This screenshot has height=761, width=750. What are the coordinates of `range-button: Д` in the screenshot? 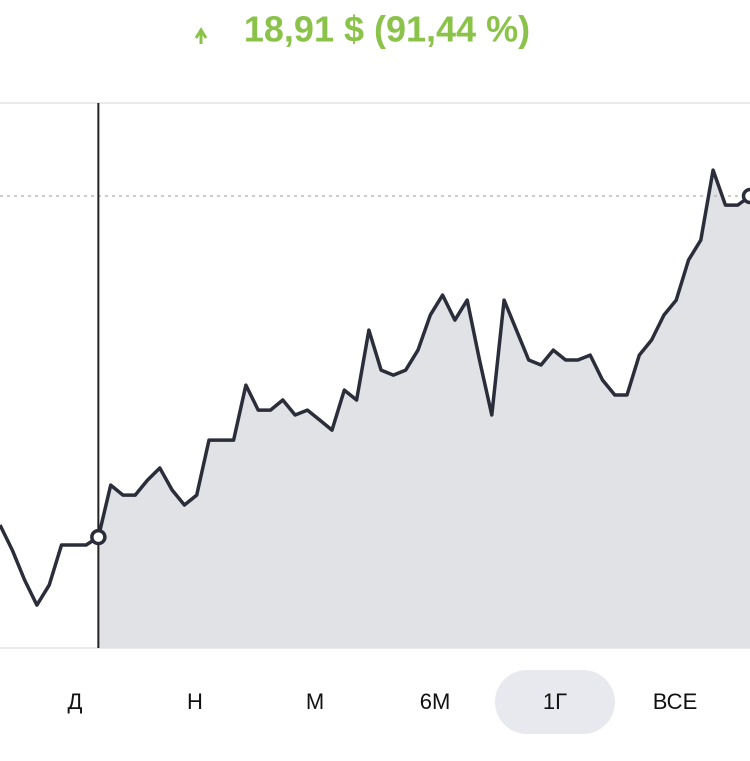 It's located at (75, 701).